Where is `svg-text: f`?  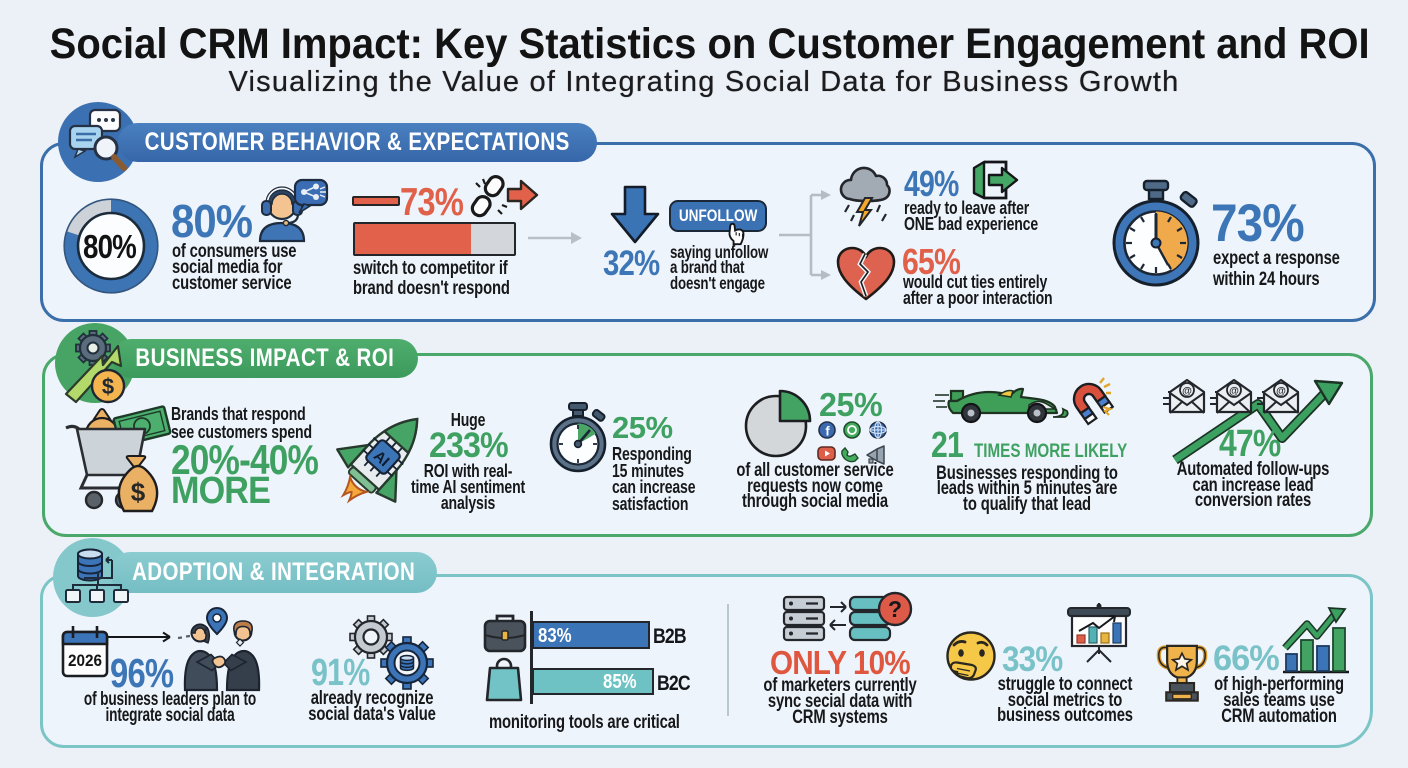
svg-text: f is located at coordinates (827, 431).